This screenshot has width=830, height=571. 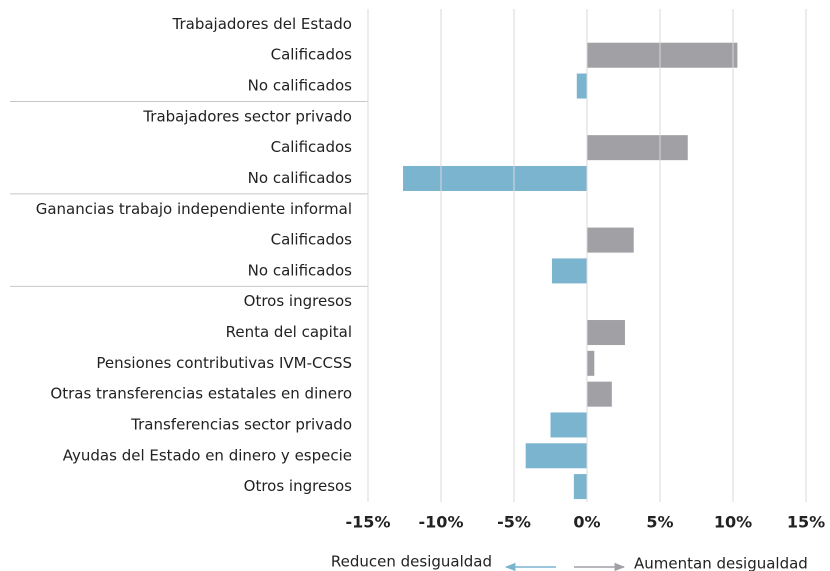 What do you see at coordinates (733, 522) in the screenshot?
I see `x-tick-label: 10%` at bounding box center [733, 522].